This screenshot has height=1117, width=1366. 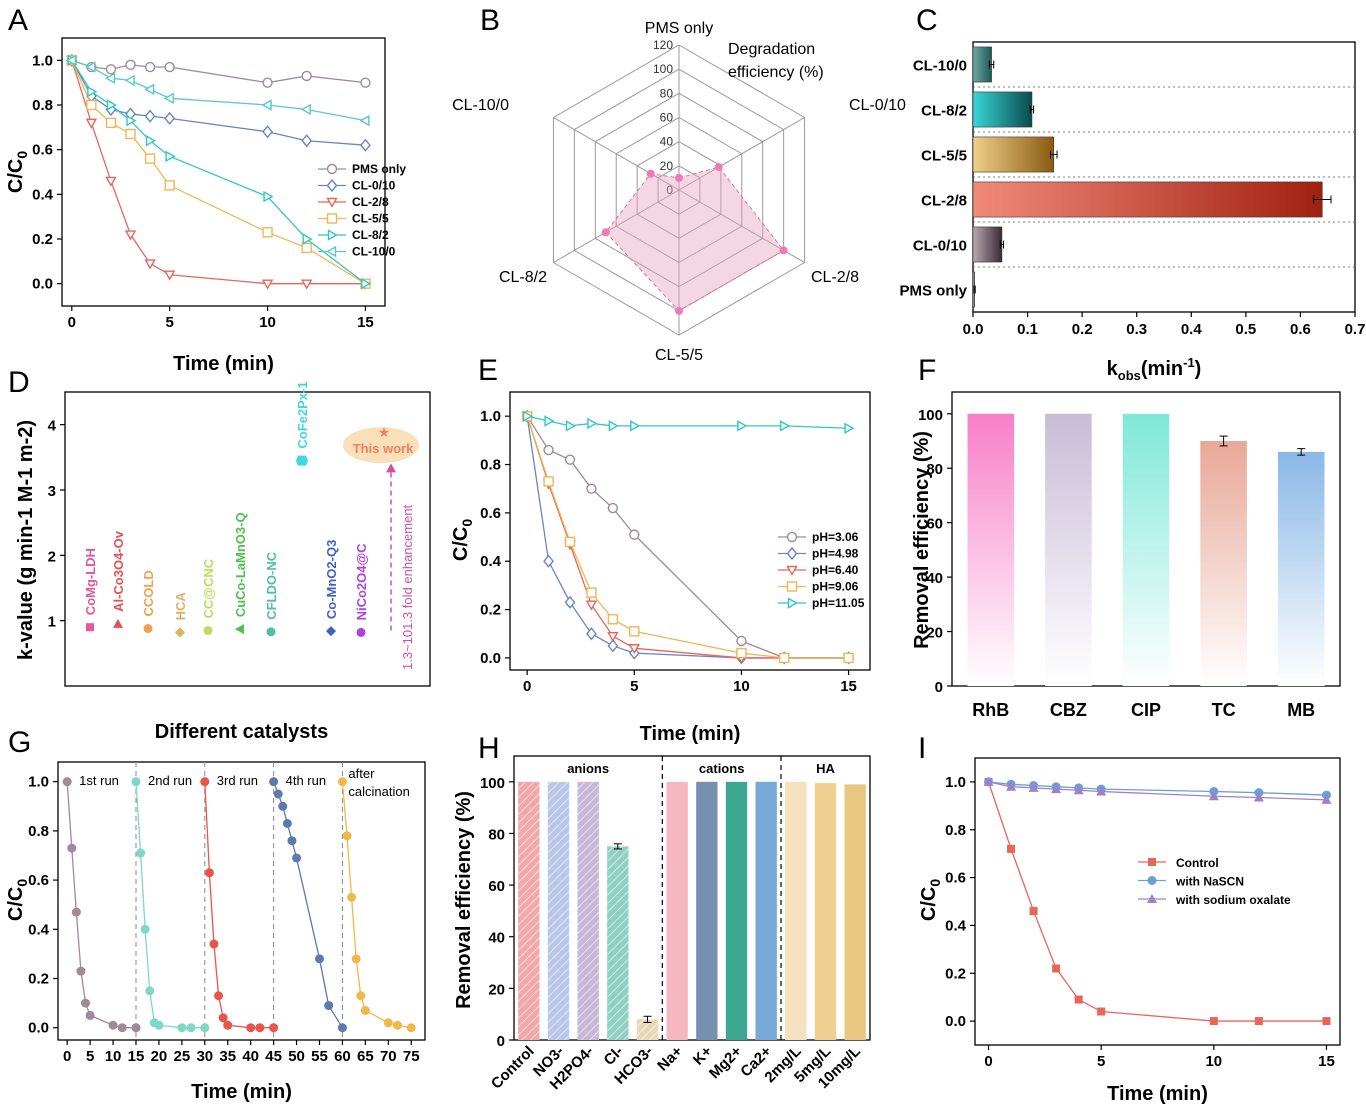 I want to click on radar-tick-label: 100, so click(x=663, y=69).